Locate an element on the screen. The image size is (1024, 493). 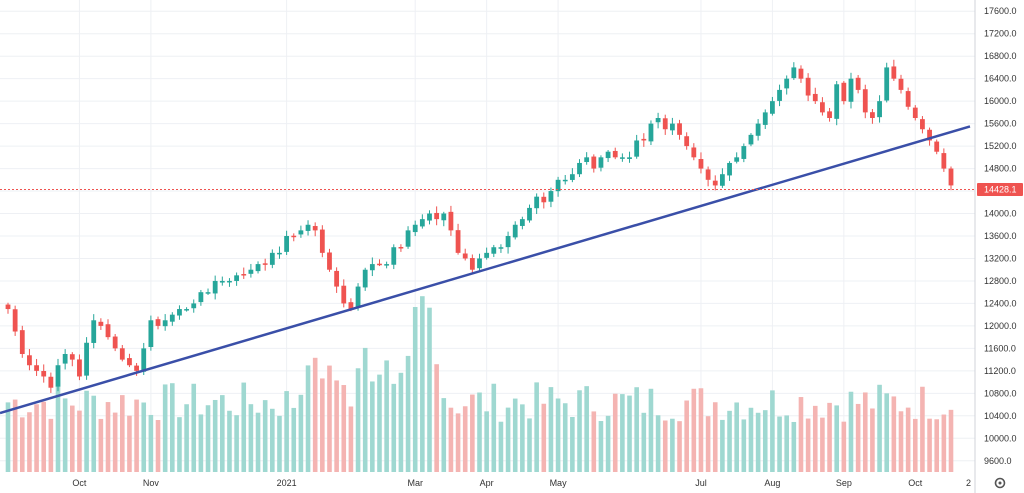
gear-icon is located at coordinates (1000, 483).